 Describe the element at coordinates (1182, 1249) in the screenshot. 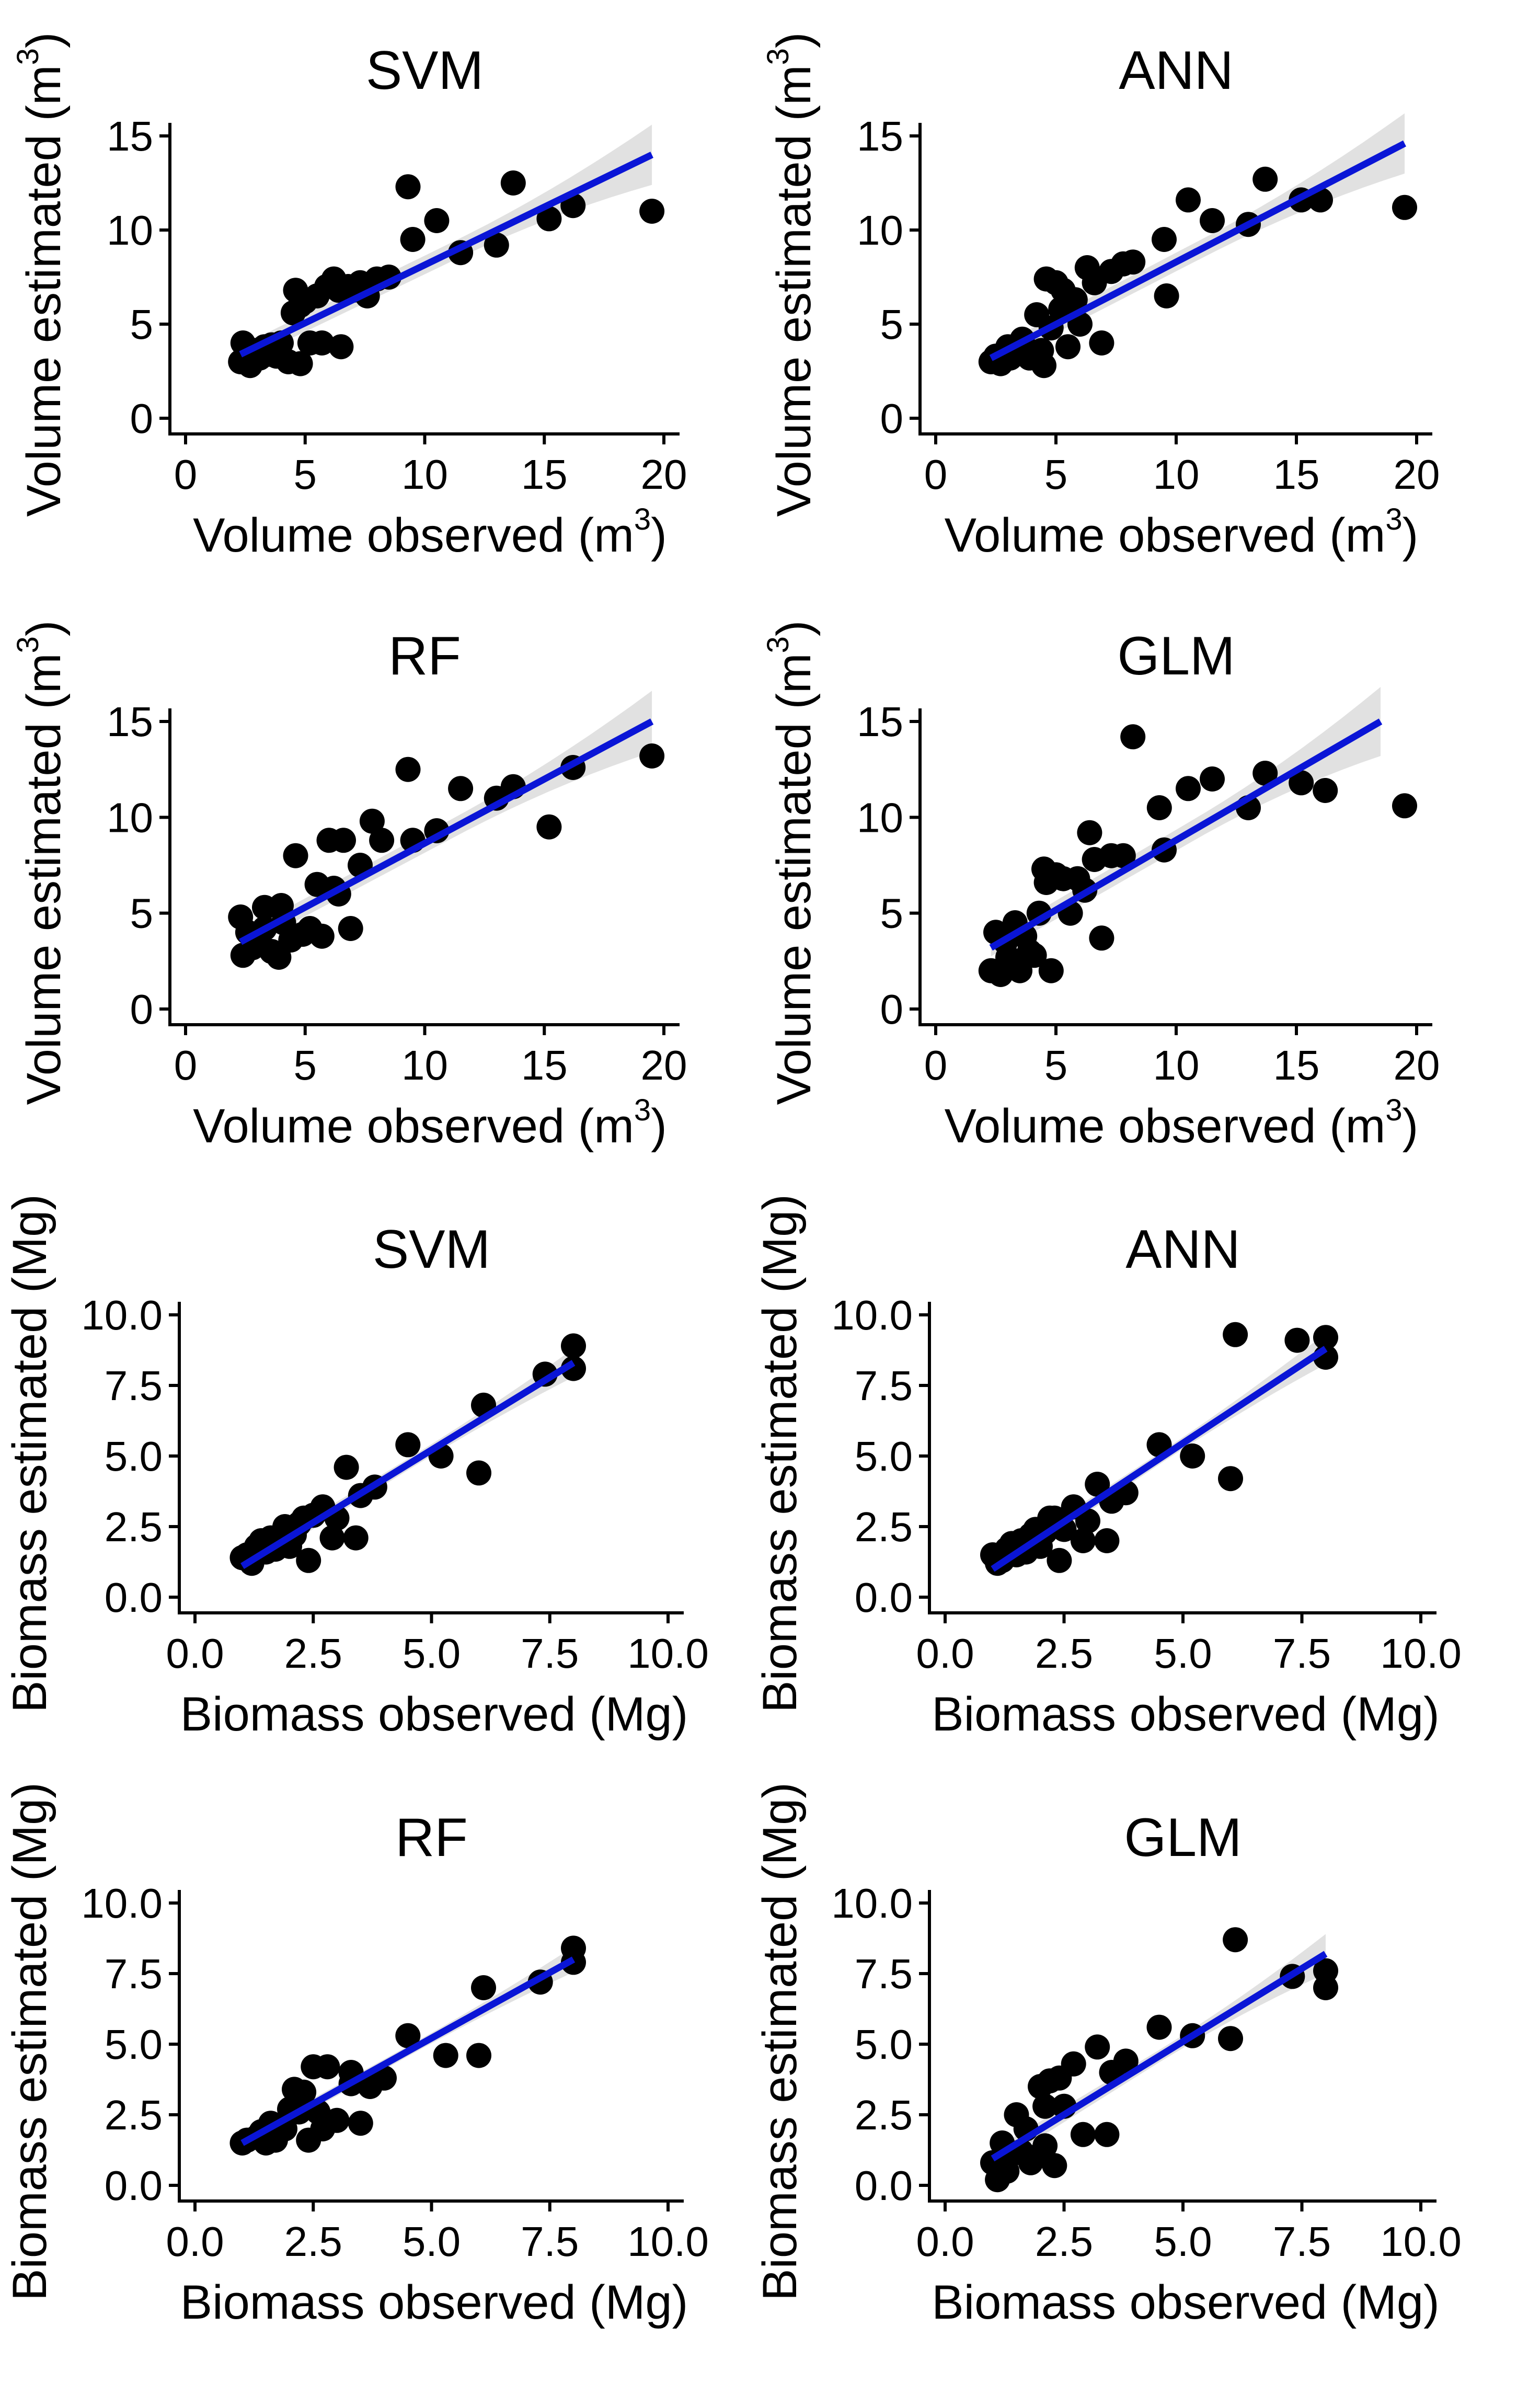

I see `panel-title: ANN` at that location.